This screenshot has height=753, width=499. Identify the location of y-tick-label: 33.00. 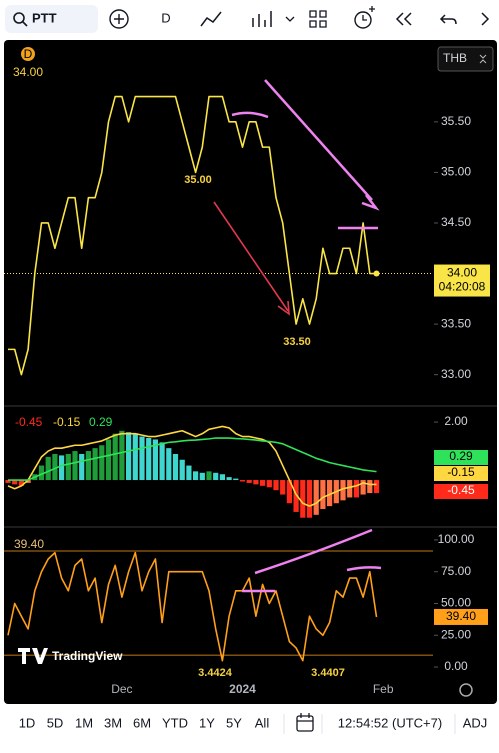
(456, 374).